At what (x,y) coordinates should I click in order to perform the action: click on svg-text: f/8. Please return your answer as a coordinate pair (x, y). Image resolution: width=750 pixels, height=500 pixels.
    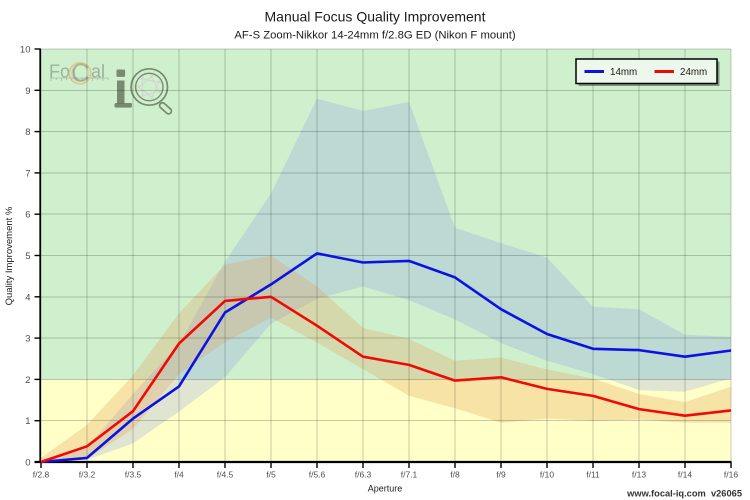
    Looking at the image, I should click on (455, 475).